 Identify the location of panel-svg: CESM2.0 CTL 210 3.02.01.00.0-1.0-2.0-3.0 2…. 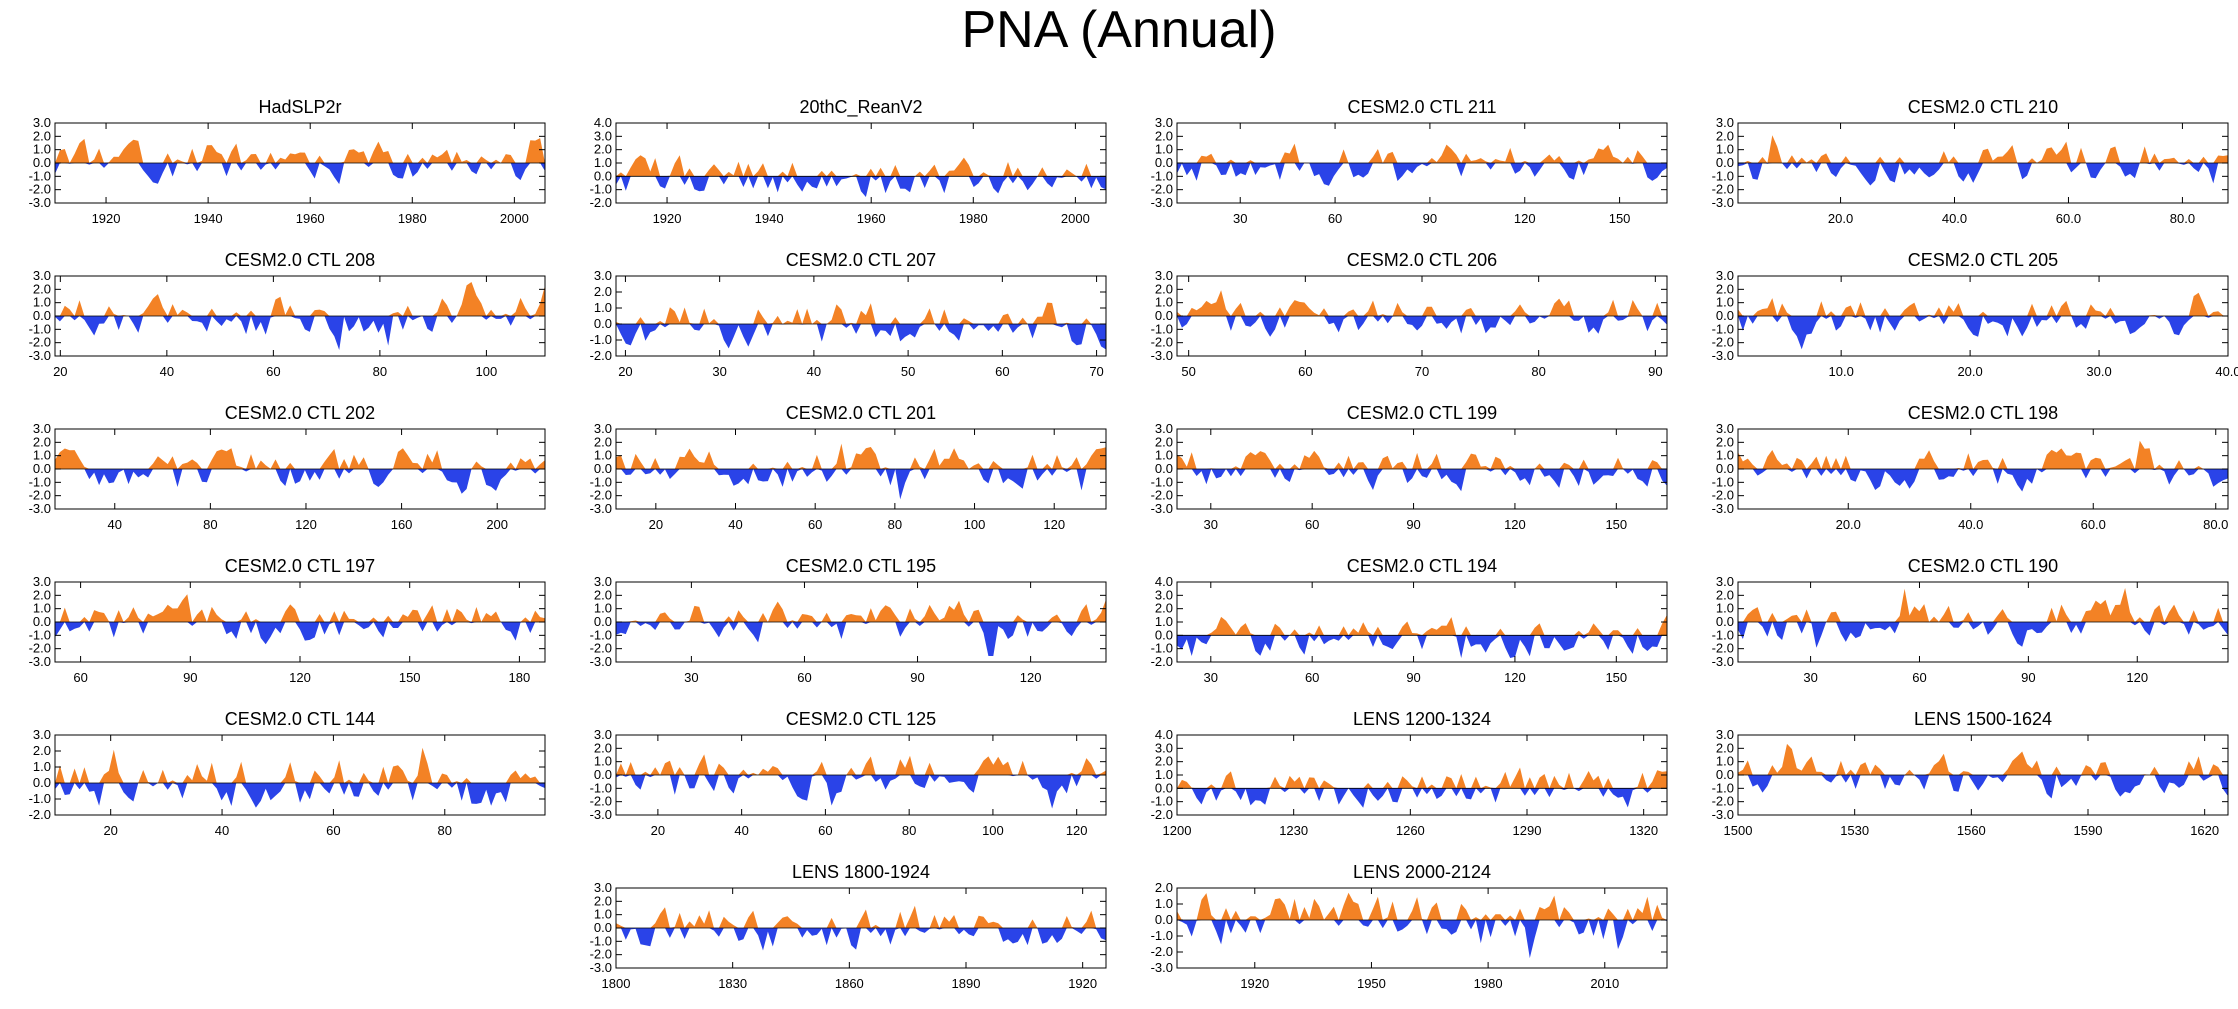
(1970, 161).